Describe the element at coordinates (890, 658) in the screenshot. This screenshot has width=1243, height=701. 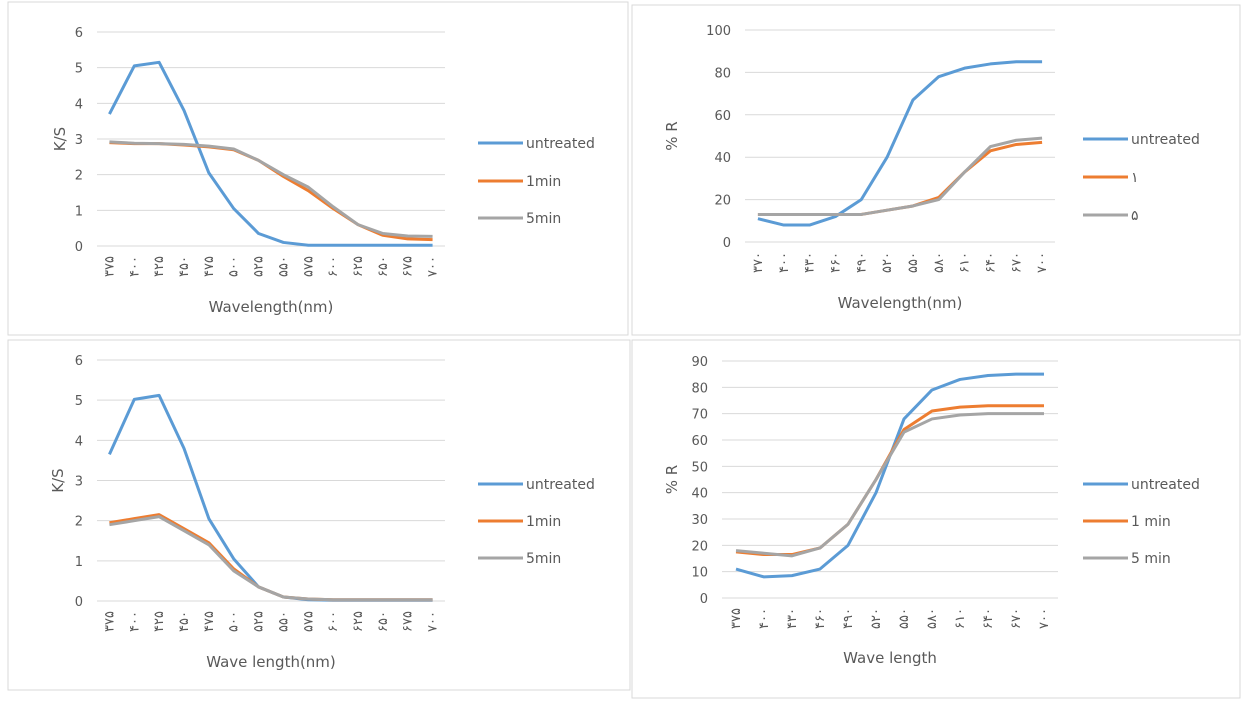
I see `x-axis-title: Wave length` at that location.